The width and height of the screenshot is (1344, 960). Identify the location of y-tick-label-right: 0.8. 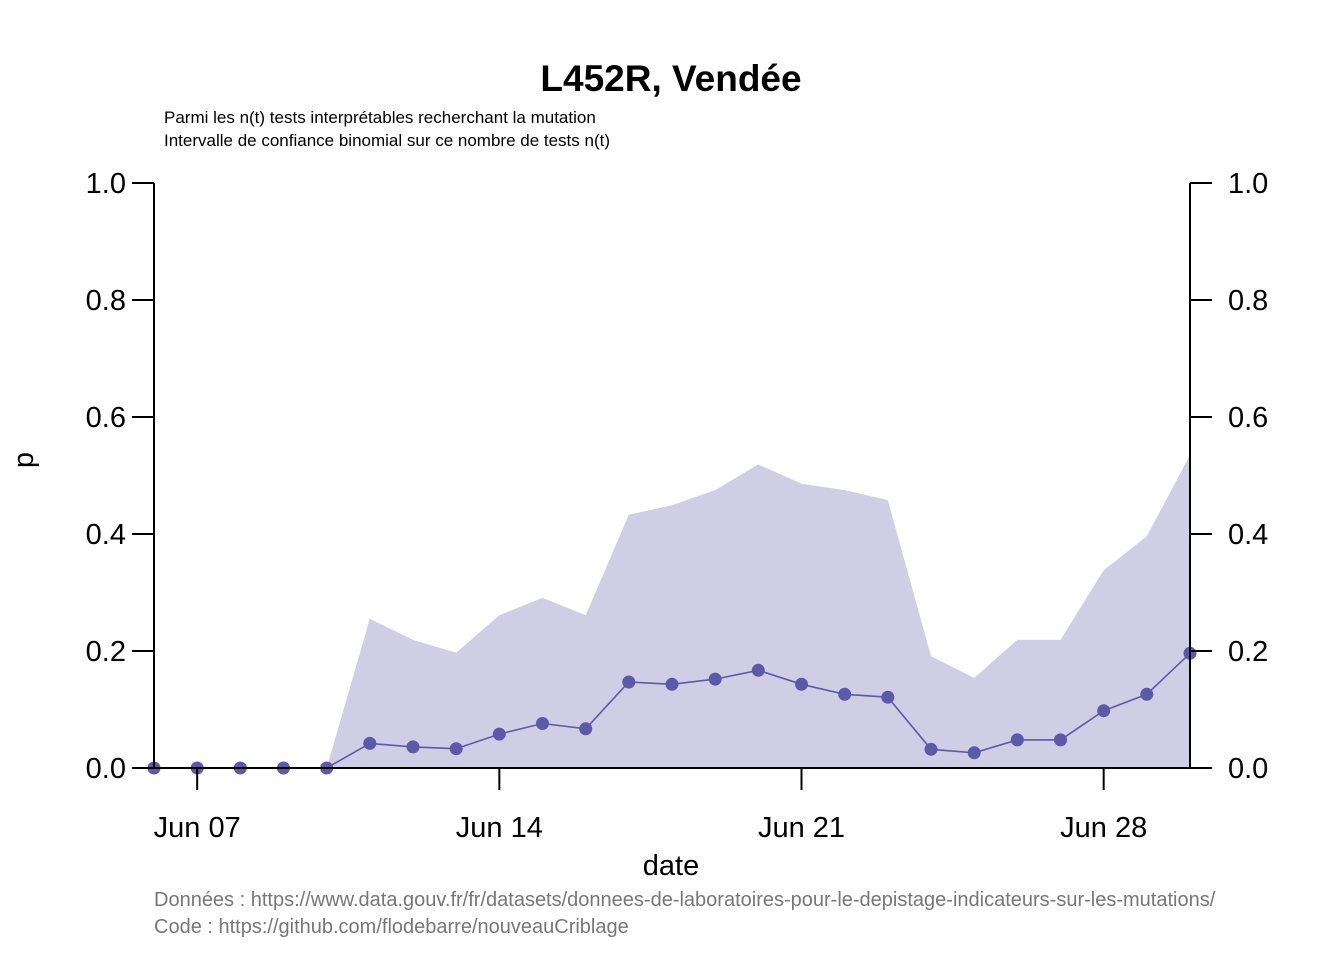
(1248, 301).